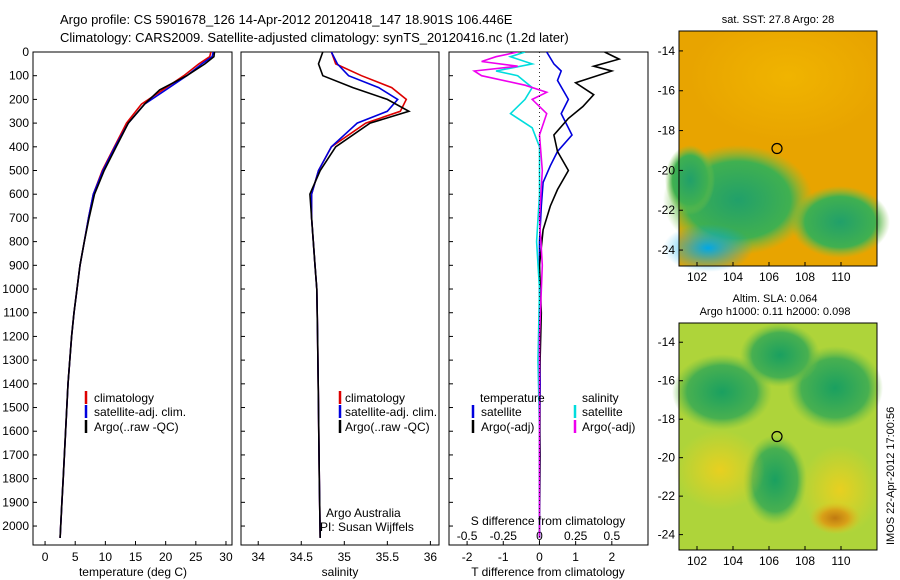 This screenshot has width=900, height=580. Describe the element at coordinates (15, 408) in the screenshot. I see `depth-tick-label: 1500` at that location.